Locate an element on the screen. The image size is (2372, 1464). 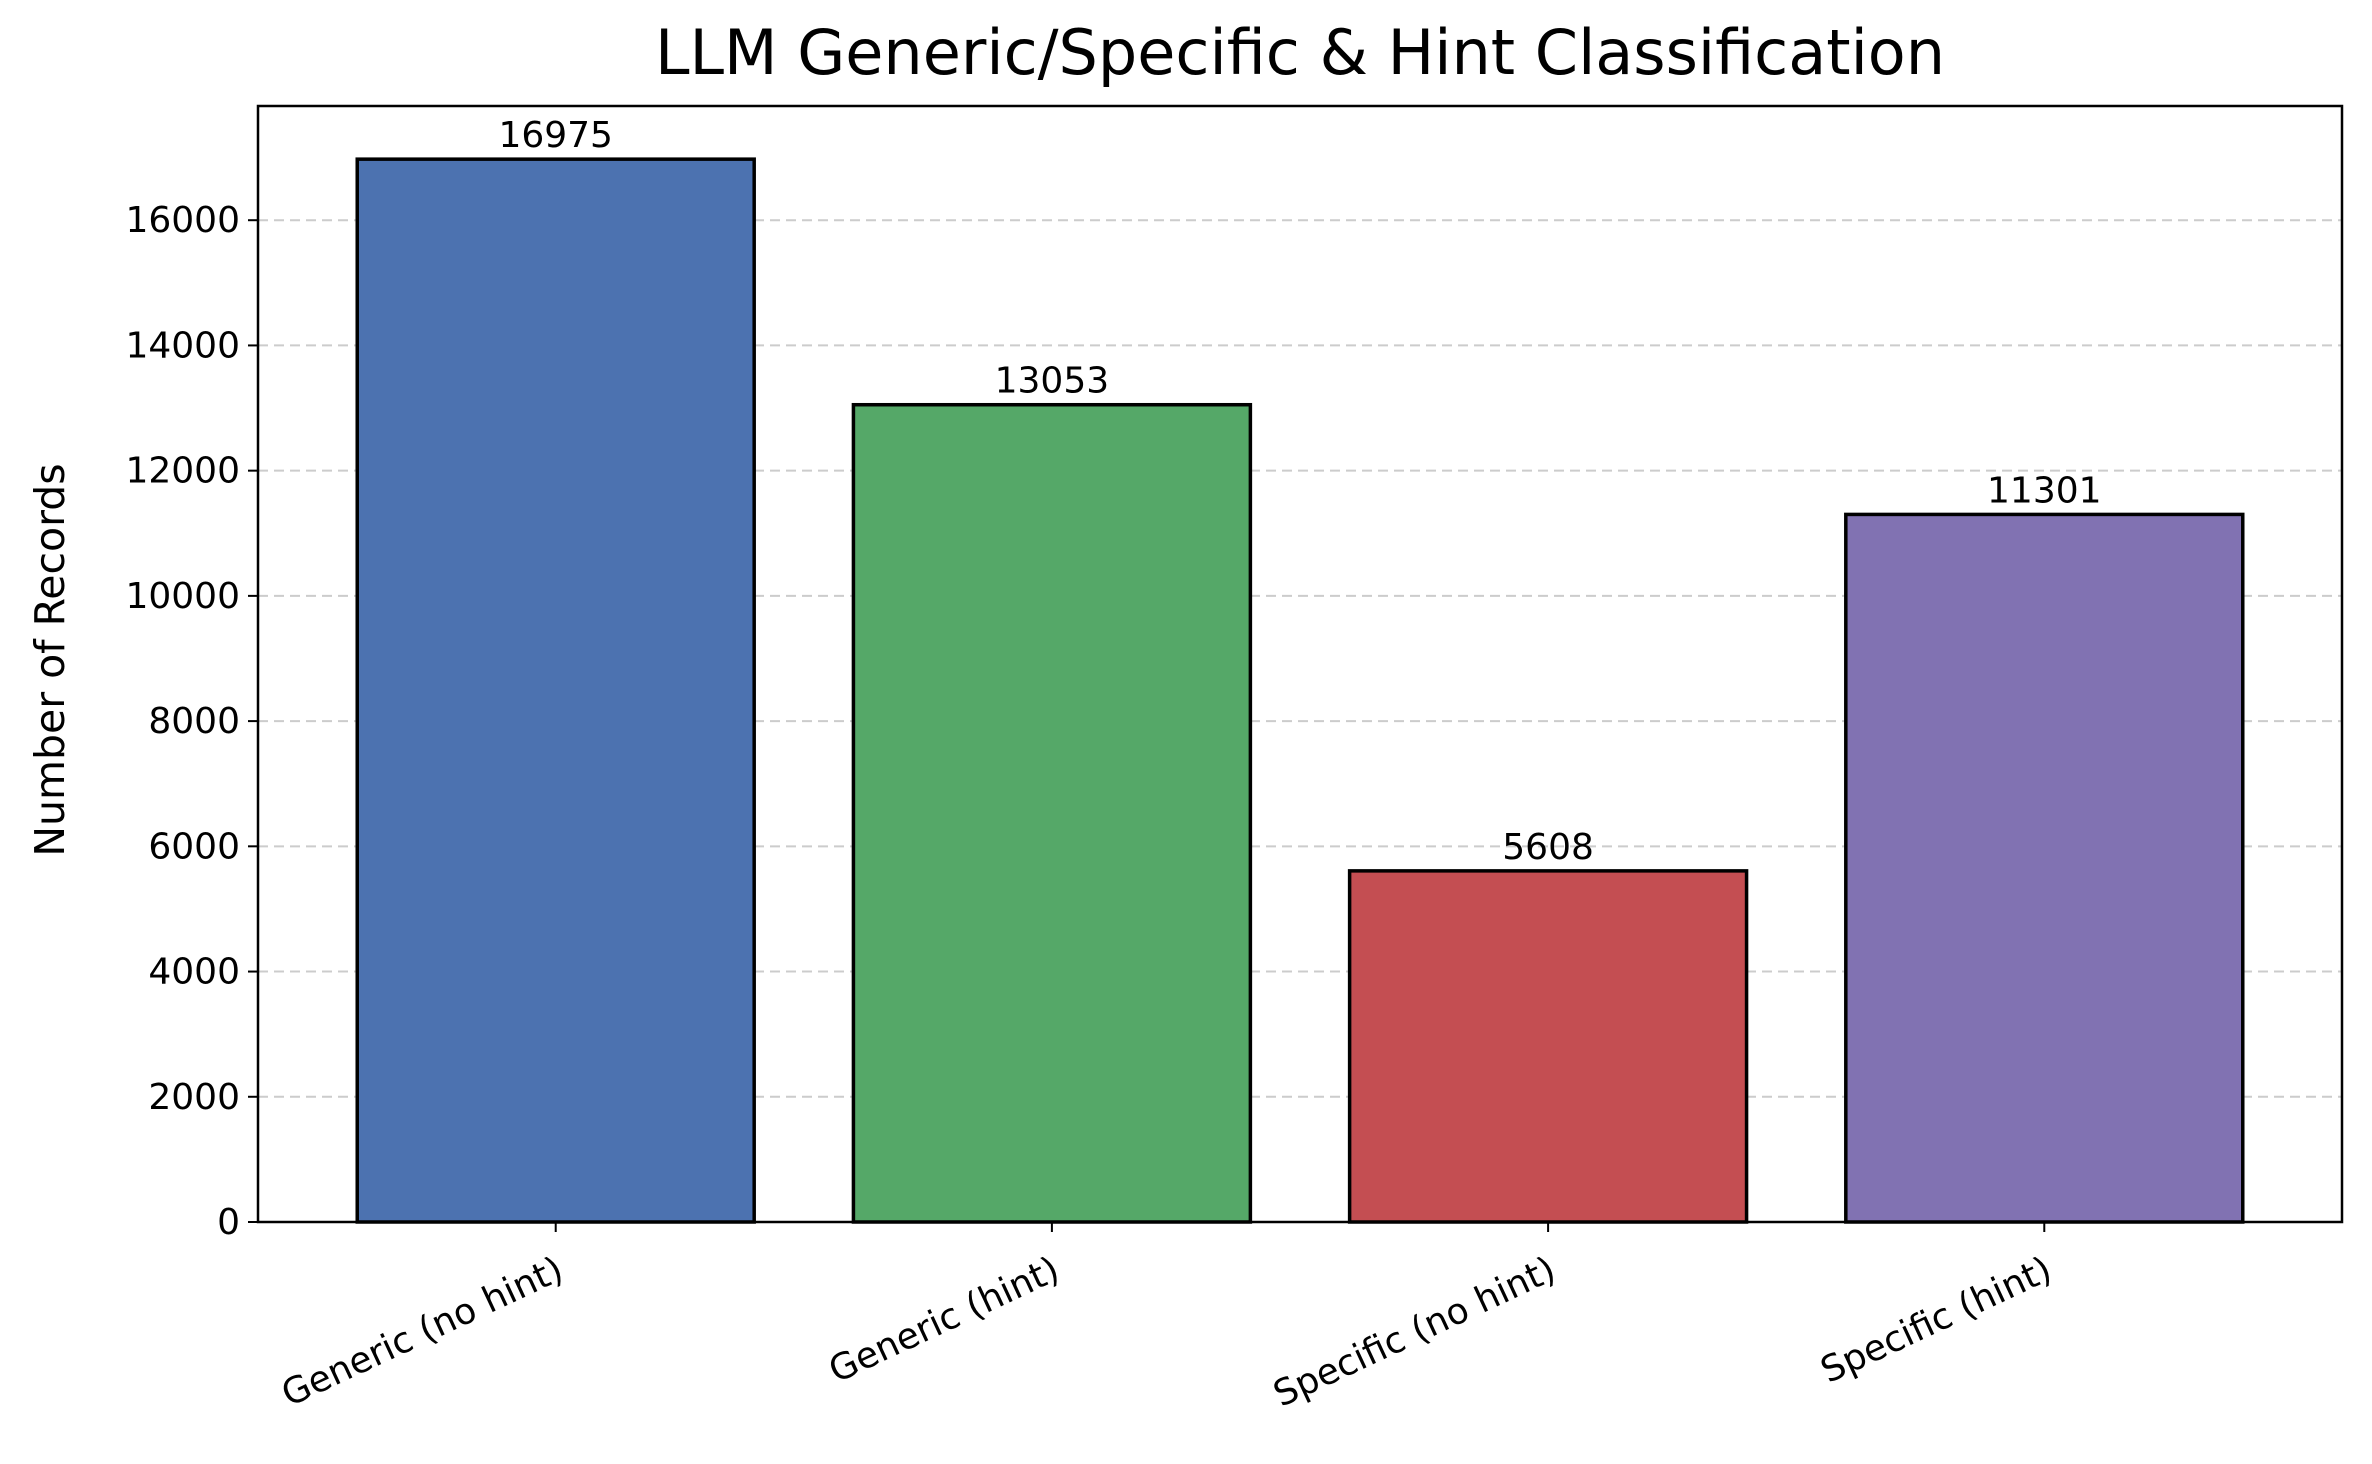
y-tick-label: 8000 is located at coordinates (194, 721).